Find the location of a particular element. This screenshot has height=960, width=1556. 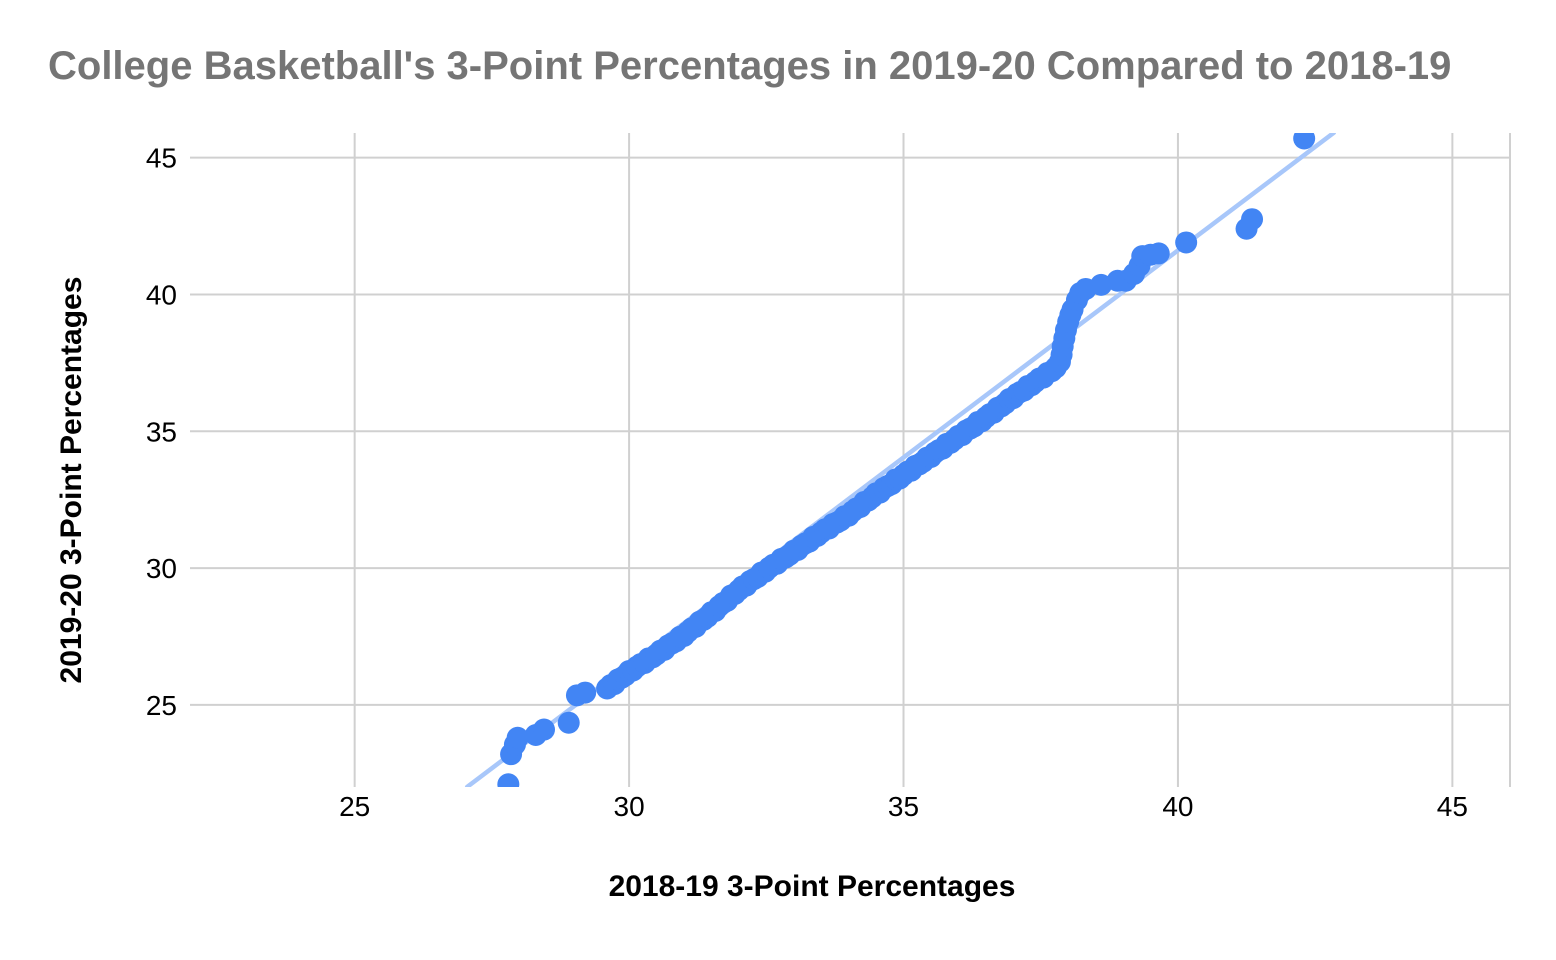

x-tick-label: 35 is located at coordinates (903, 806).